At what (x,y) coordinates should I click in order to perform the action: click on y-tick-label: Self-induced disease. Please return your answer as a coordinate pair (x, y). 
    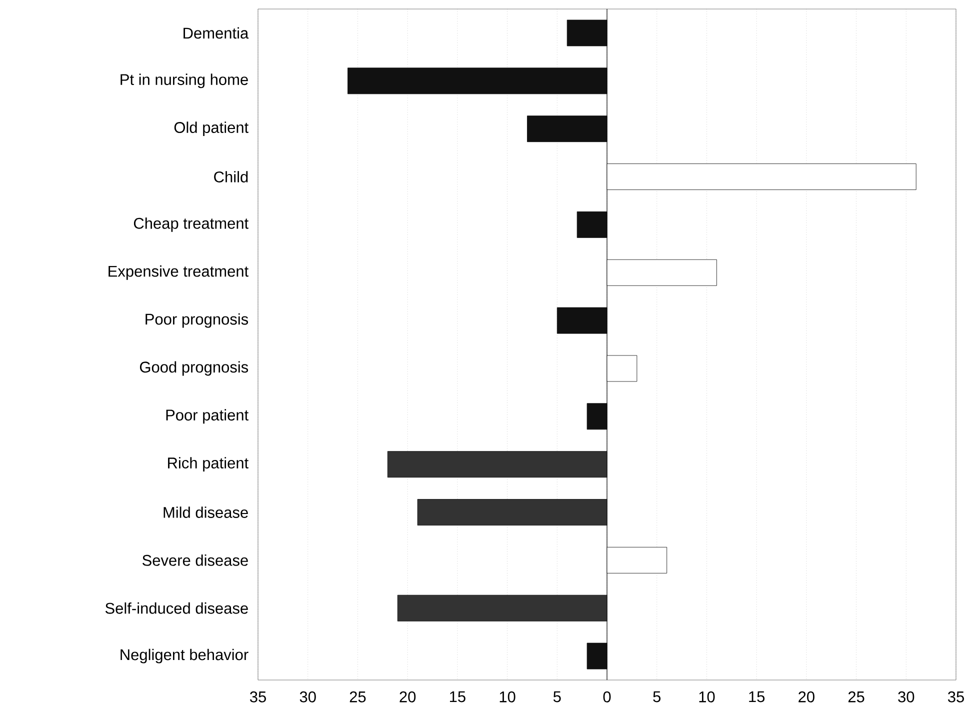
    Looking at the image, I should click on (176, 608).